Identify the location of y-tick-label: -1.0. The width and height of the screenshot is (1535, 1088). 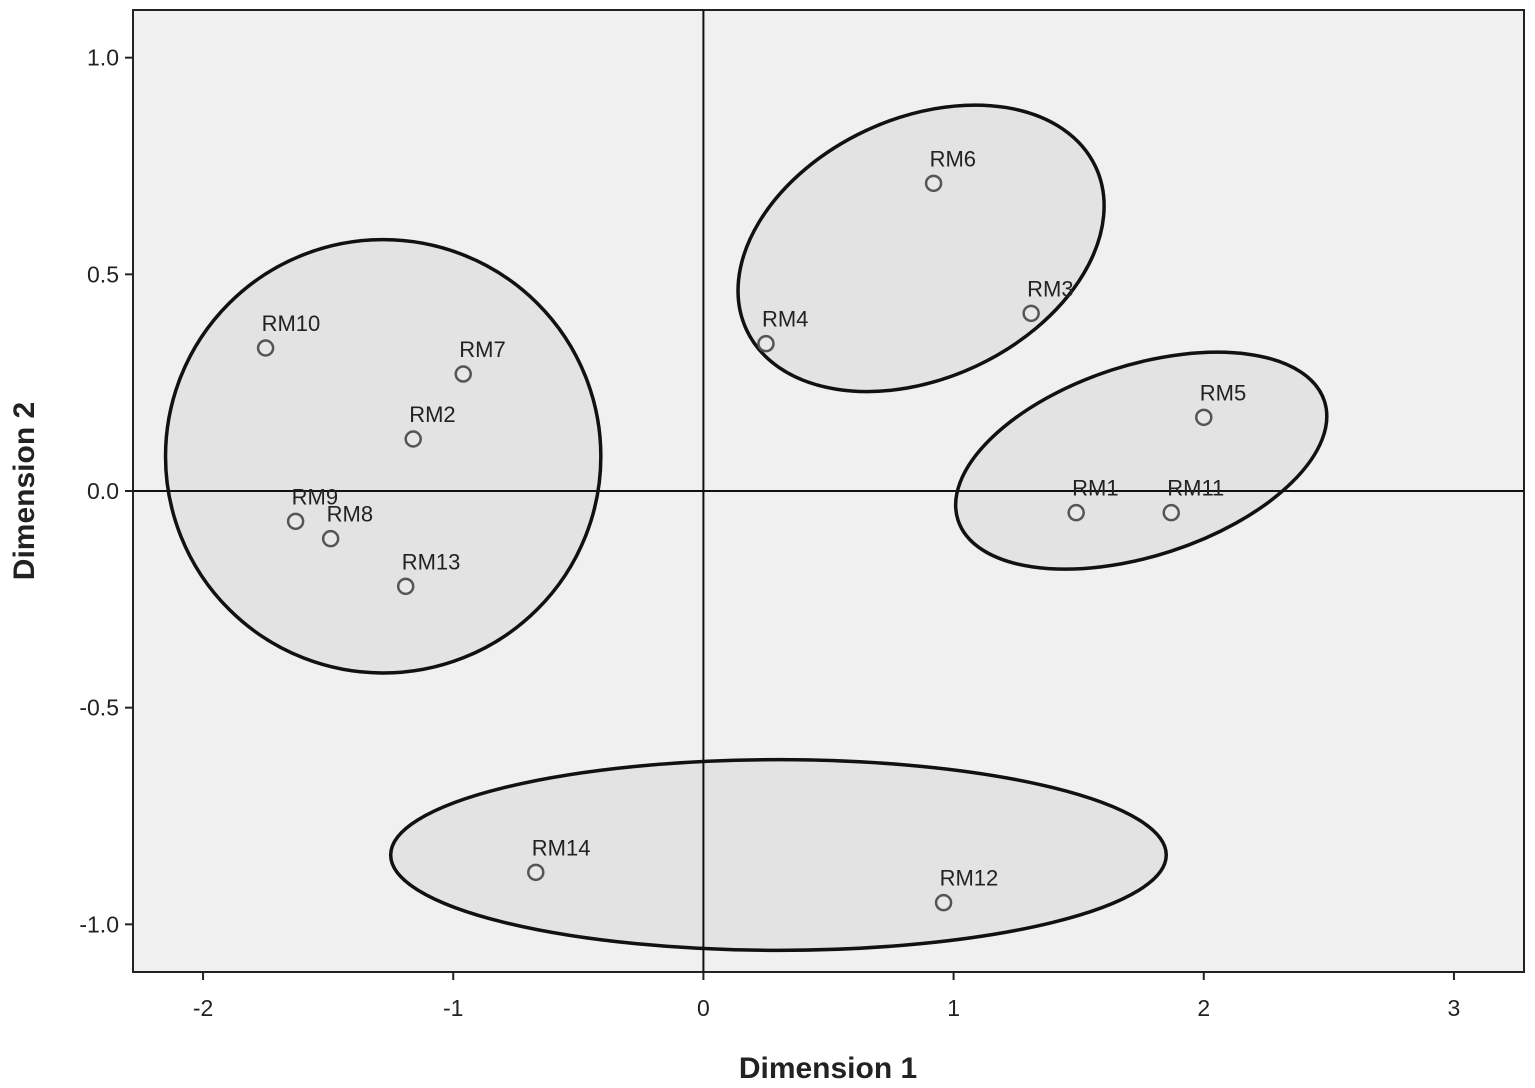
(99, 924).